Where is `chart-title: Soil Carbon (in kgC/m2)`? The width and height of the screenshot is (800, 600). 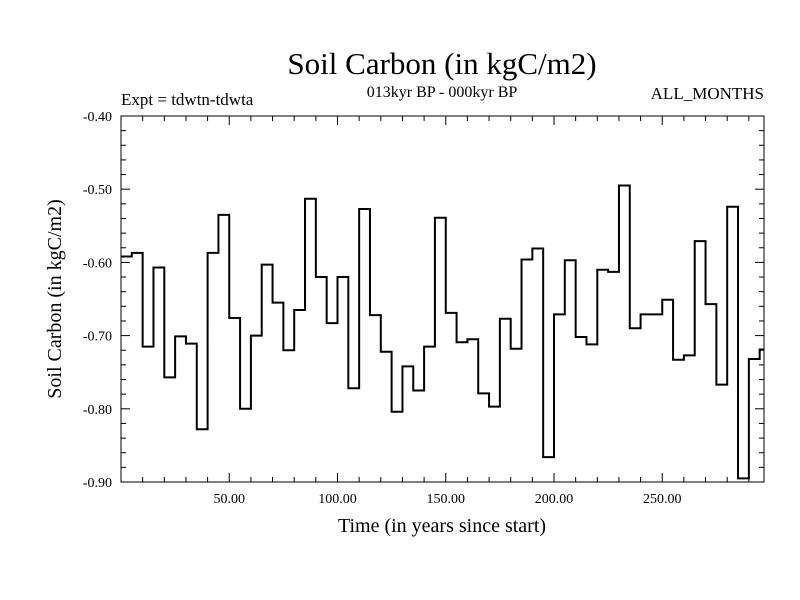 chart-title: Soil Carbon (in kgC/m2) is located at coordinates (441, 63).